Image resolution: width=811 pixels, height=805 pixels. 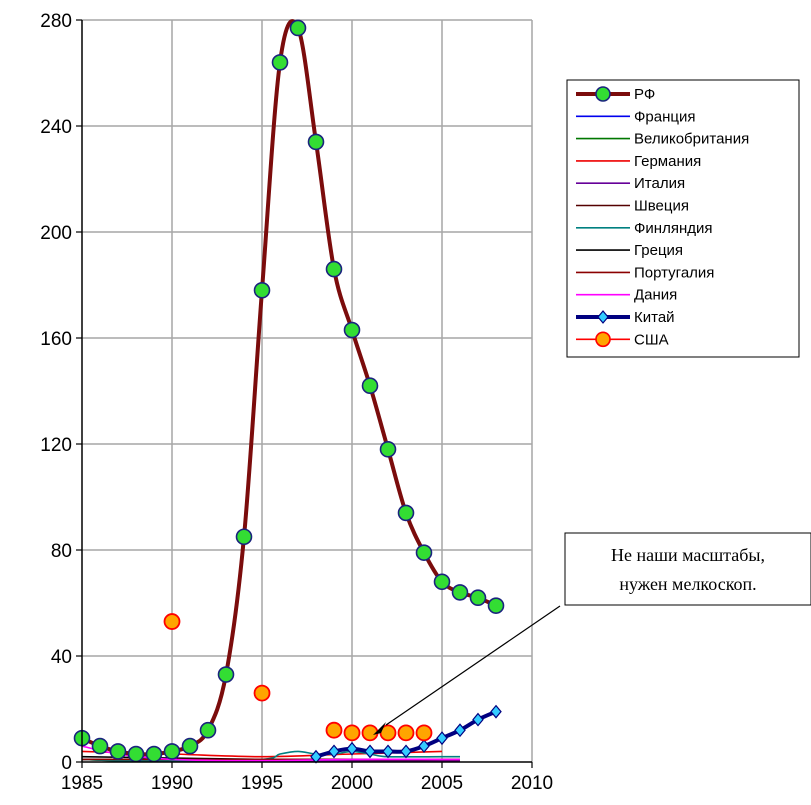 What do you see at coordinates (56, 127) in the screenshot?
I see `y-tick-label: 240` at bounding box center [56, 127].